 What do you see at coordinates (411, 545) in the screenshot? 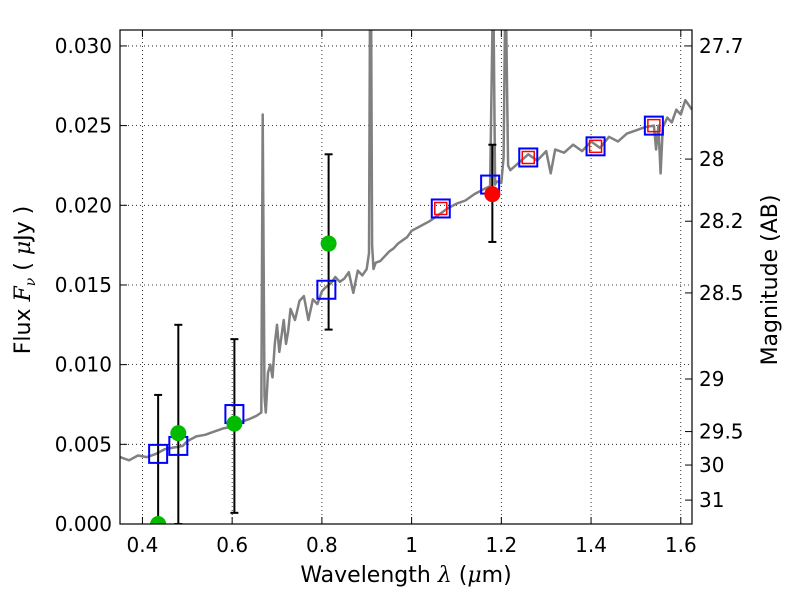
I see `x-tick-label: 1` at bounding box center [411, 545].